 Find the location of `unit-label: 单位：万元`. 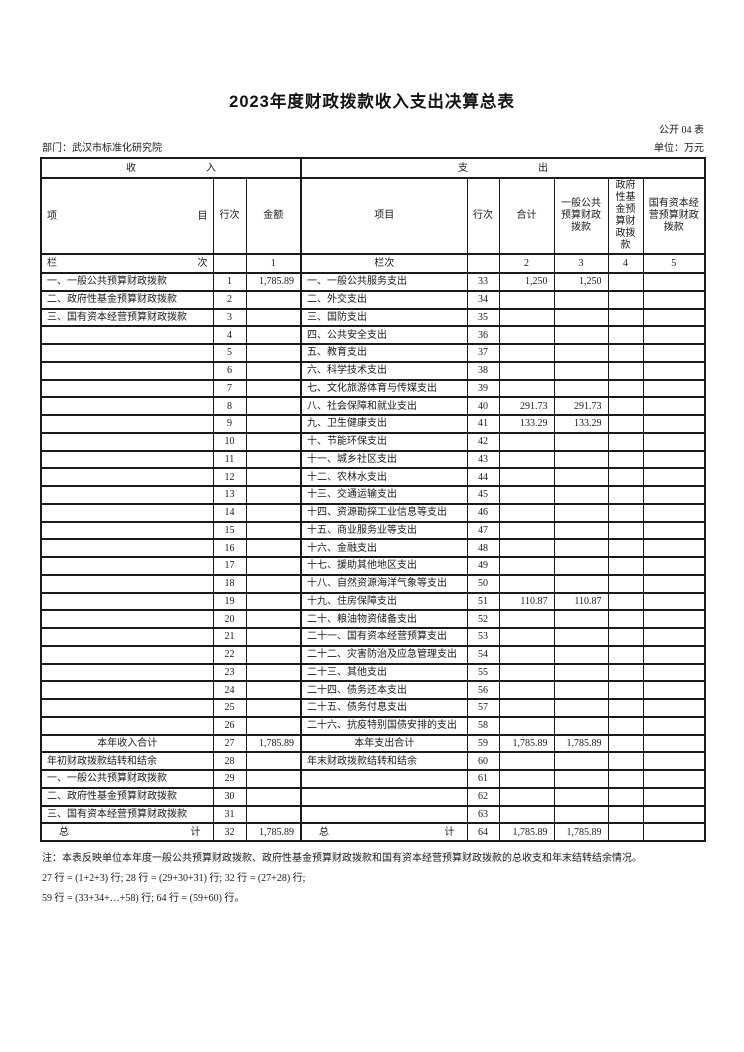

unit-label: 单位：万元 is located at coordinates (679, 148).